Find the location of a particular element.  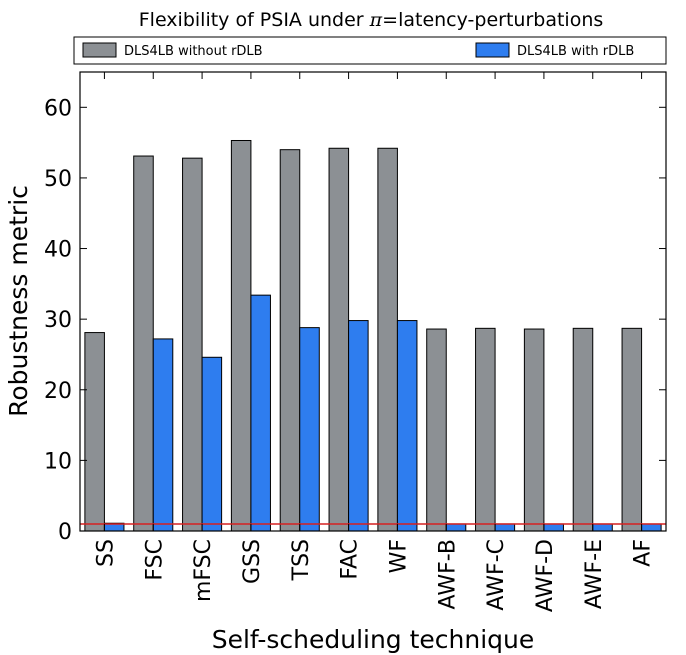

legend-frame is located at coordinates (370, 50).